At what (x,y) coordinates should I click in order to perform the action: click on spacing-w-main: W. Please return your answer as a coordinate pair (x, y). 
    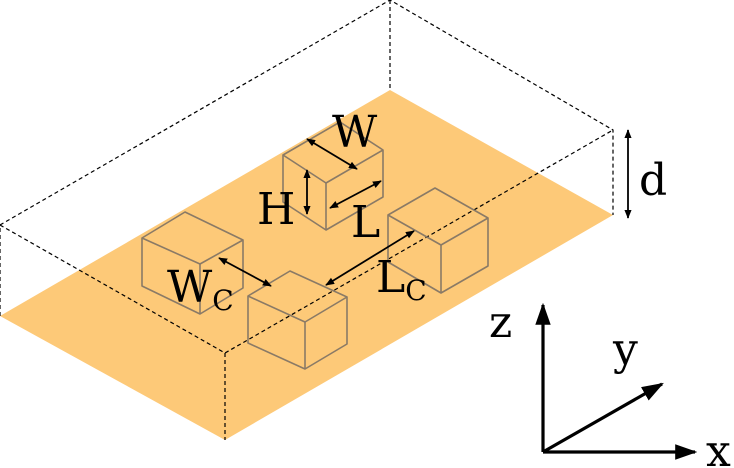
    Looking at the image, I should click on (190, 287).